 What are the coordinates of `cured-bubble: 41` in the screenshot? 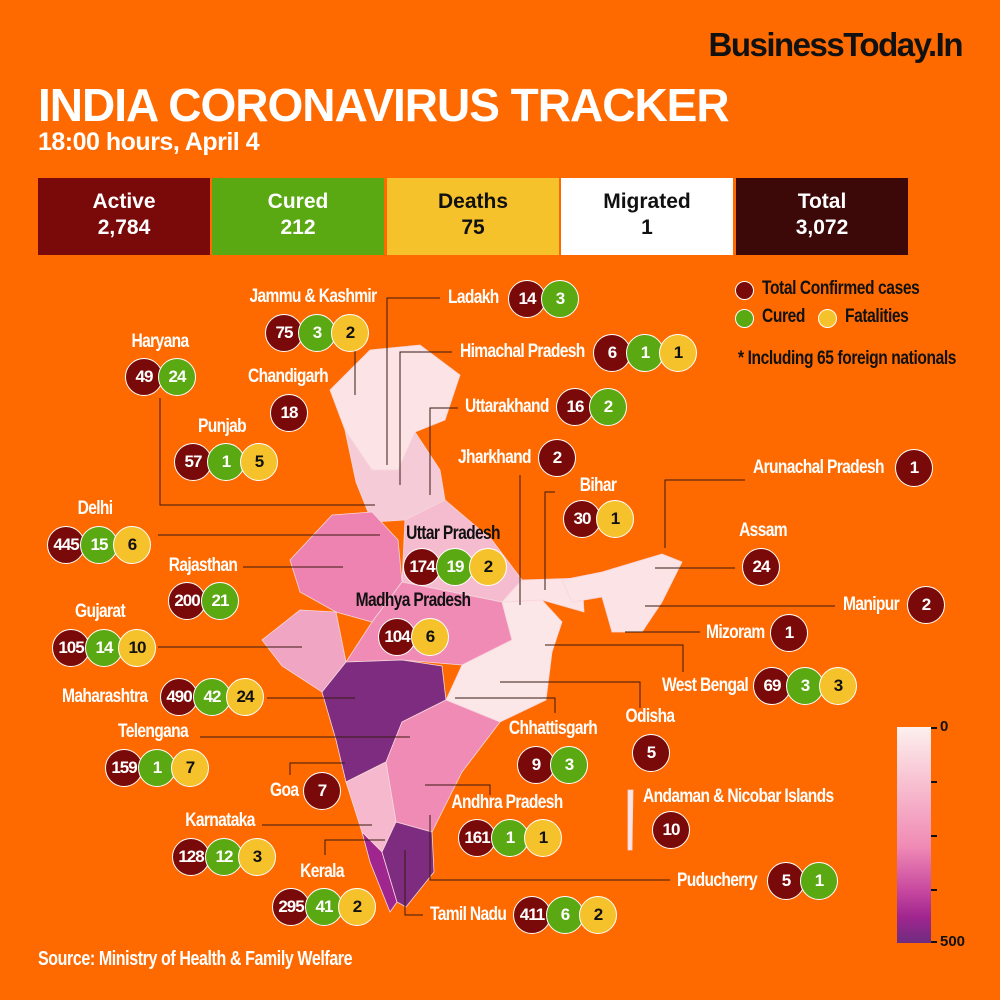 It's located at (324, 907).